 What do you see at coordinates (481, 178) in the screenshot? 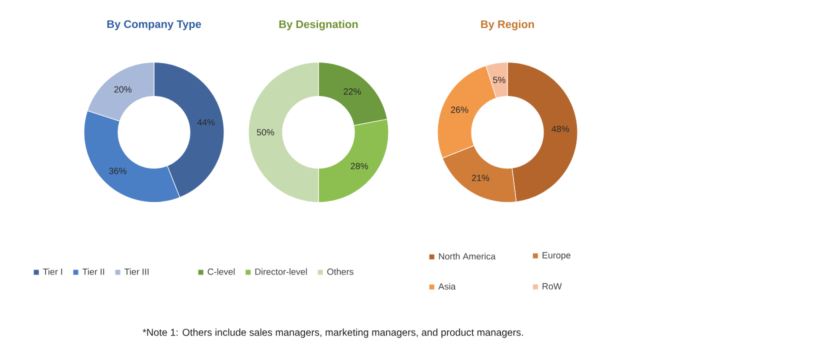
I see `data-label: 21%` at bounding box center [481, 178].